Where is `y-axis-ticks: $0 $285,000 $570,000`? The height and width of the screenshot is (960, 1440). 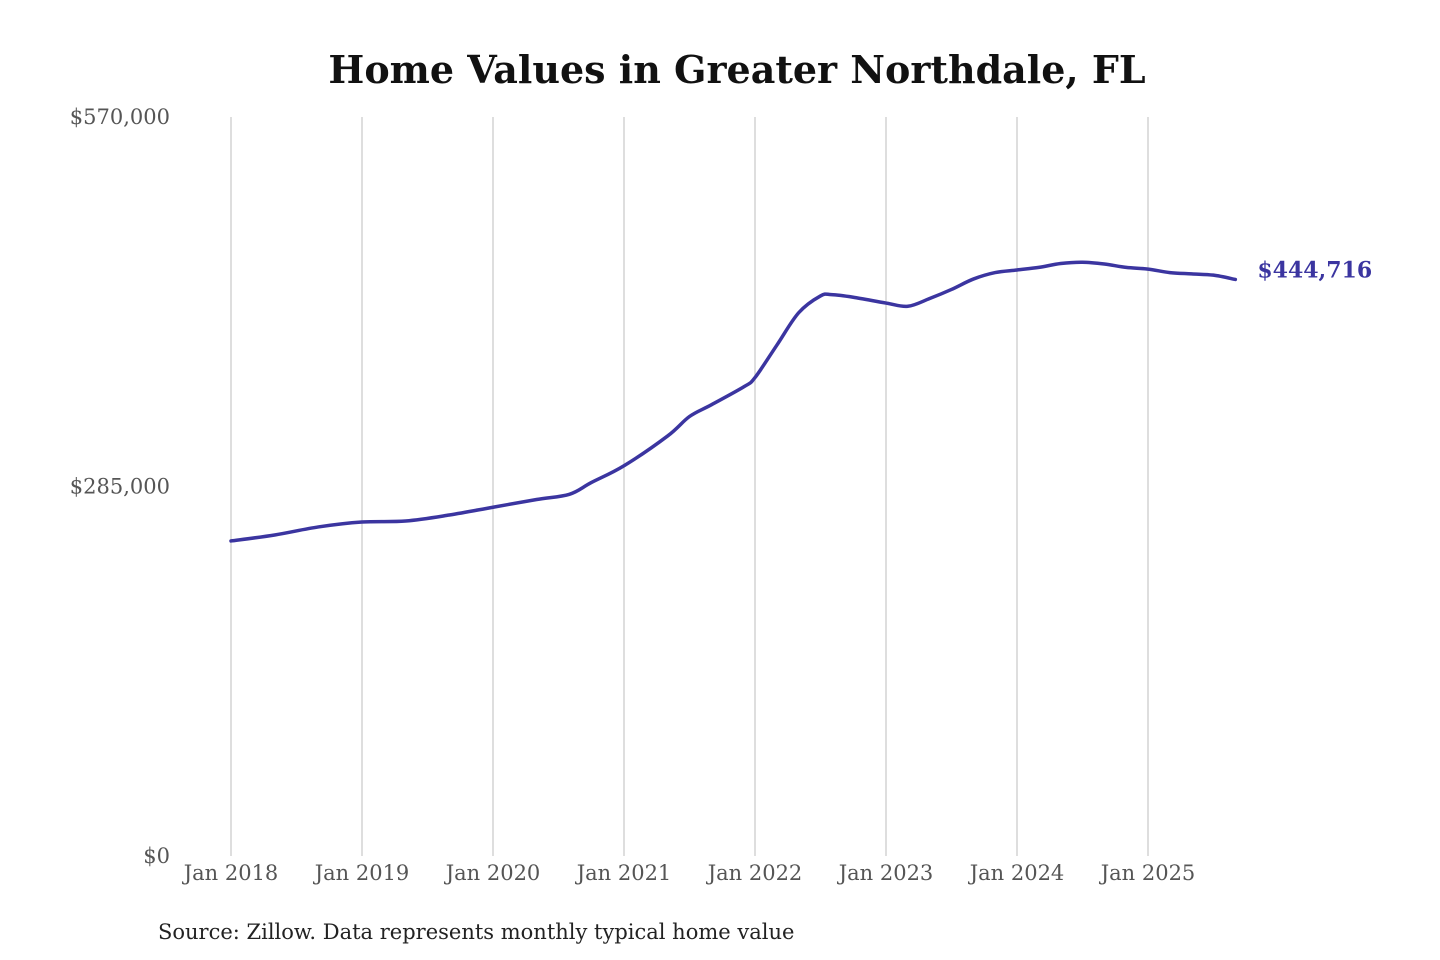
y-axis-ticks: $0 $285,000 $570,000 is located at coordinates (120, 486).